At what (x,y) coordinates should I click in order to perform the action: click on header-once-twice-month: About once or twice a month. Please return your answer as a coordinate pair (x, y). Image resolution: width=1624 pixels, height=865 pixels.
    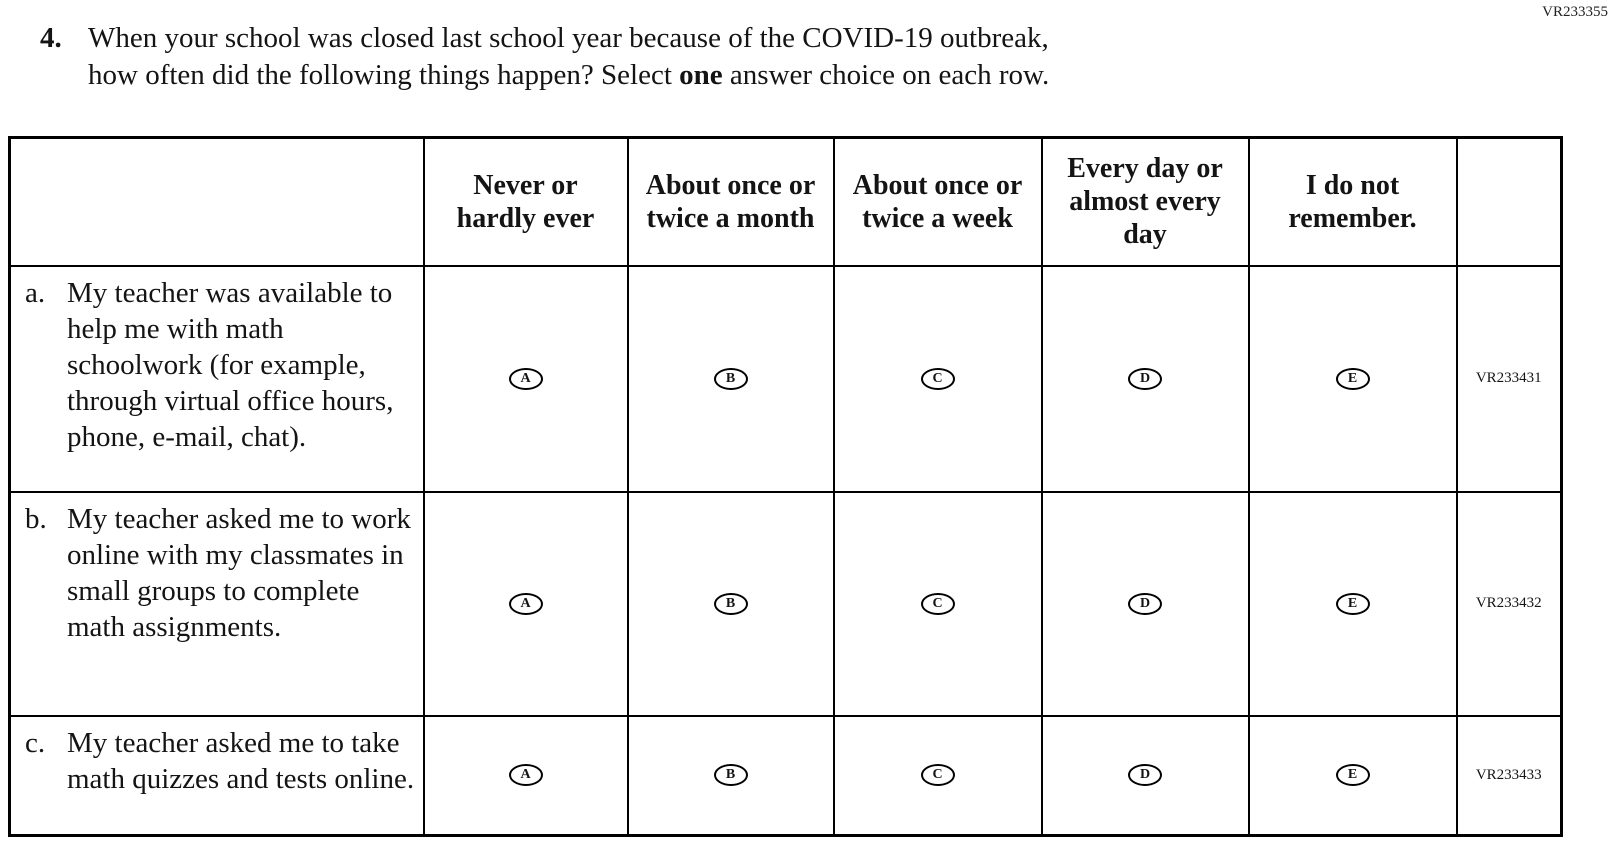
    Looking at the image, I should click on (730, 201).